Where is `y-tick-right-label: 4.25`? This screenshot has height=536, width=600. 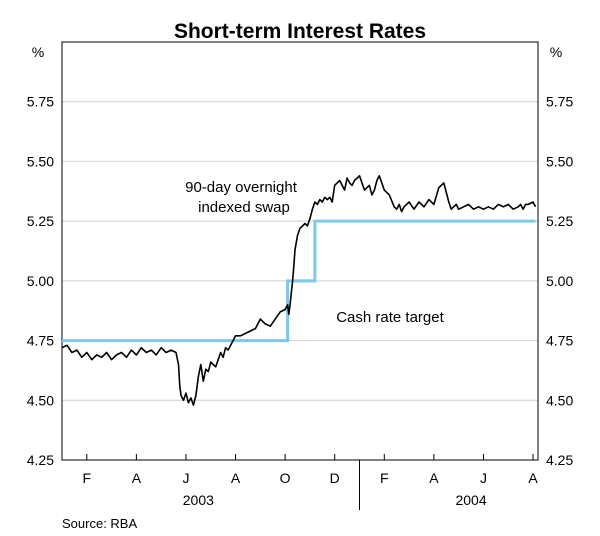
y-tick-right-label: 4.25 is located at coordinates (559, 460).